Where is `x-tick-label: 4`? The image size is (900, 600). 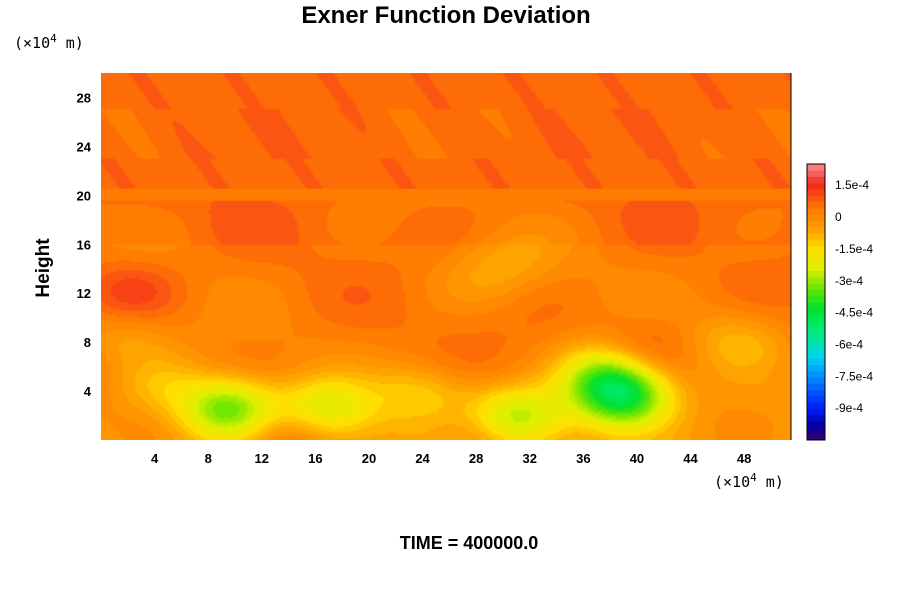 x-tick-label: 4 is located at coordinates (155, 458).